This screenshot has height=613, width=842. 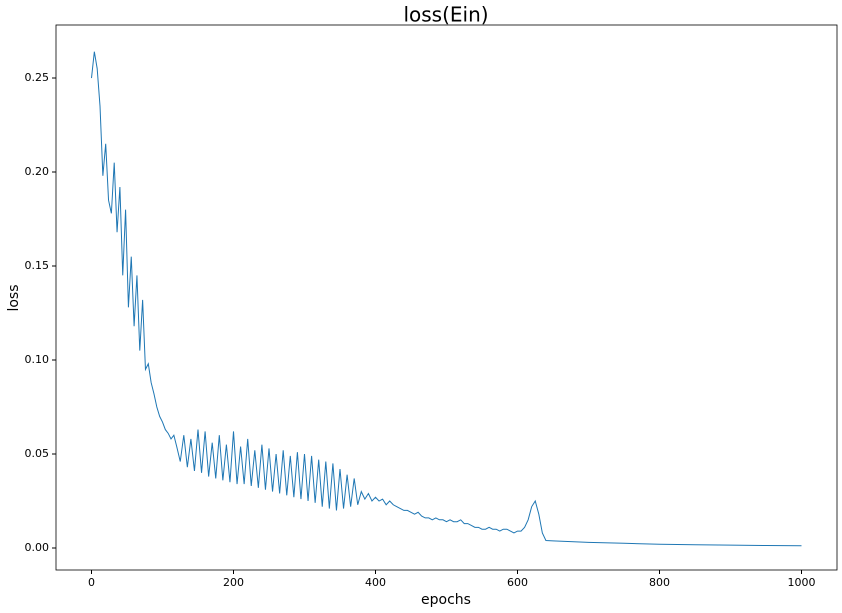 I want to click on x-tick-label: 400, so click(x=375, y=582).